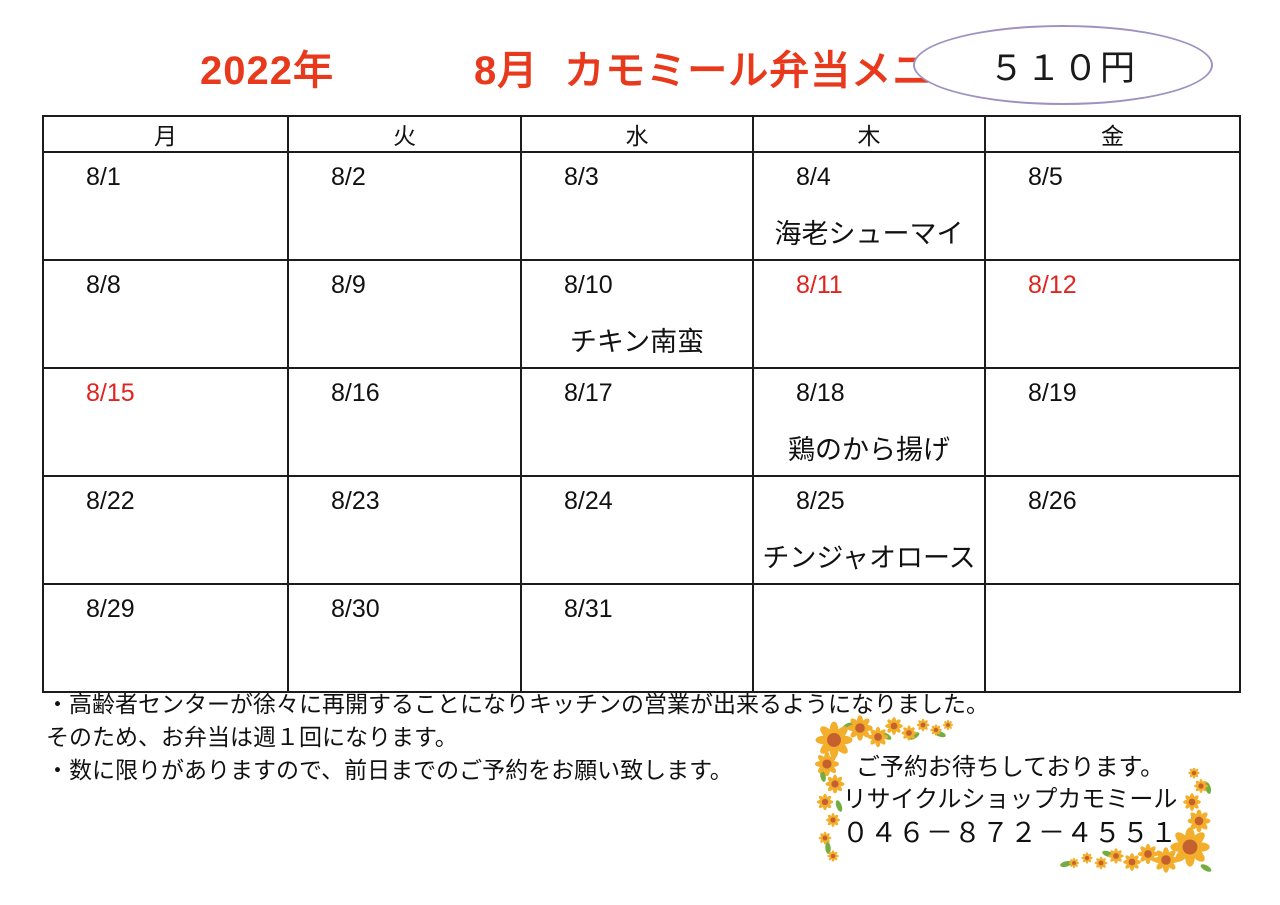 The width and height of the screenshot is (1280, 905). Describe the element at coordinates (588, 285) in the screenshot. I see `date-label: 8/10` at that location.